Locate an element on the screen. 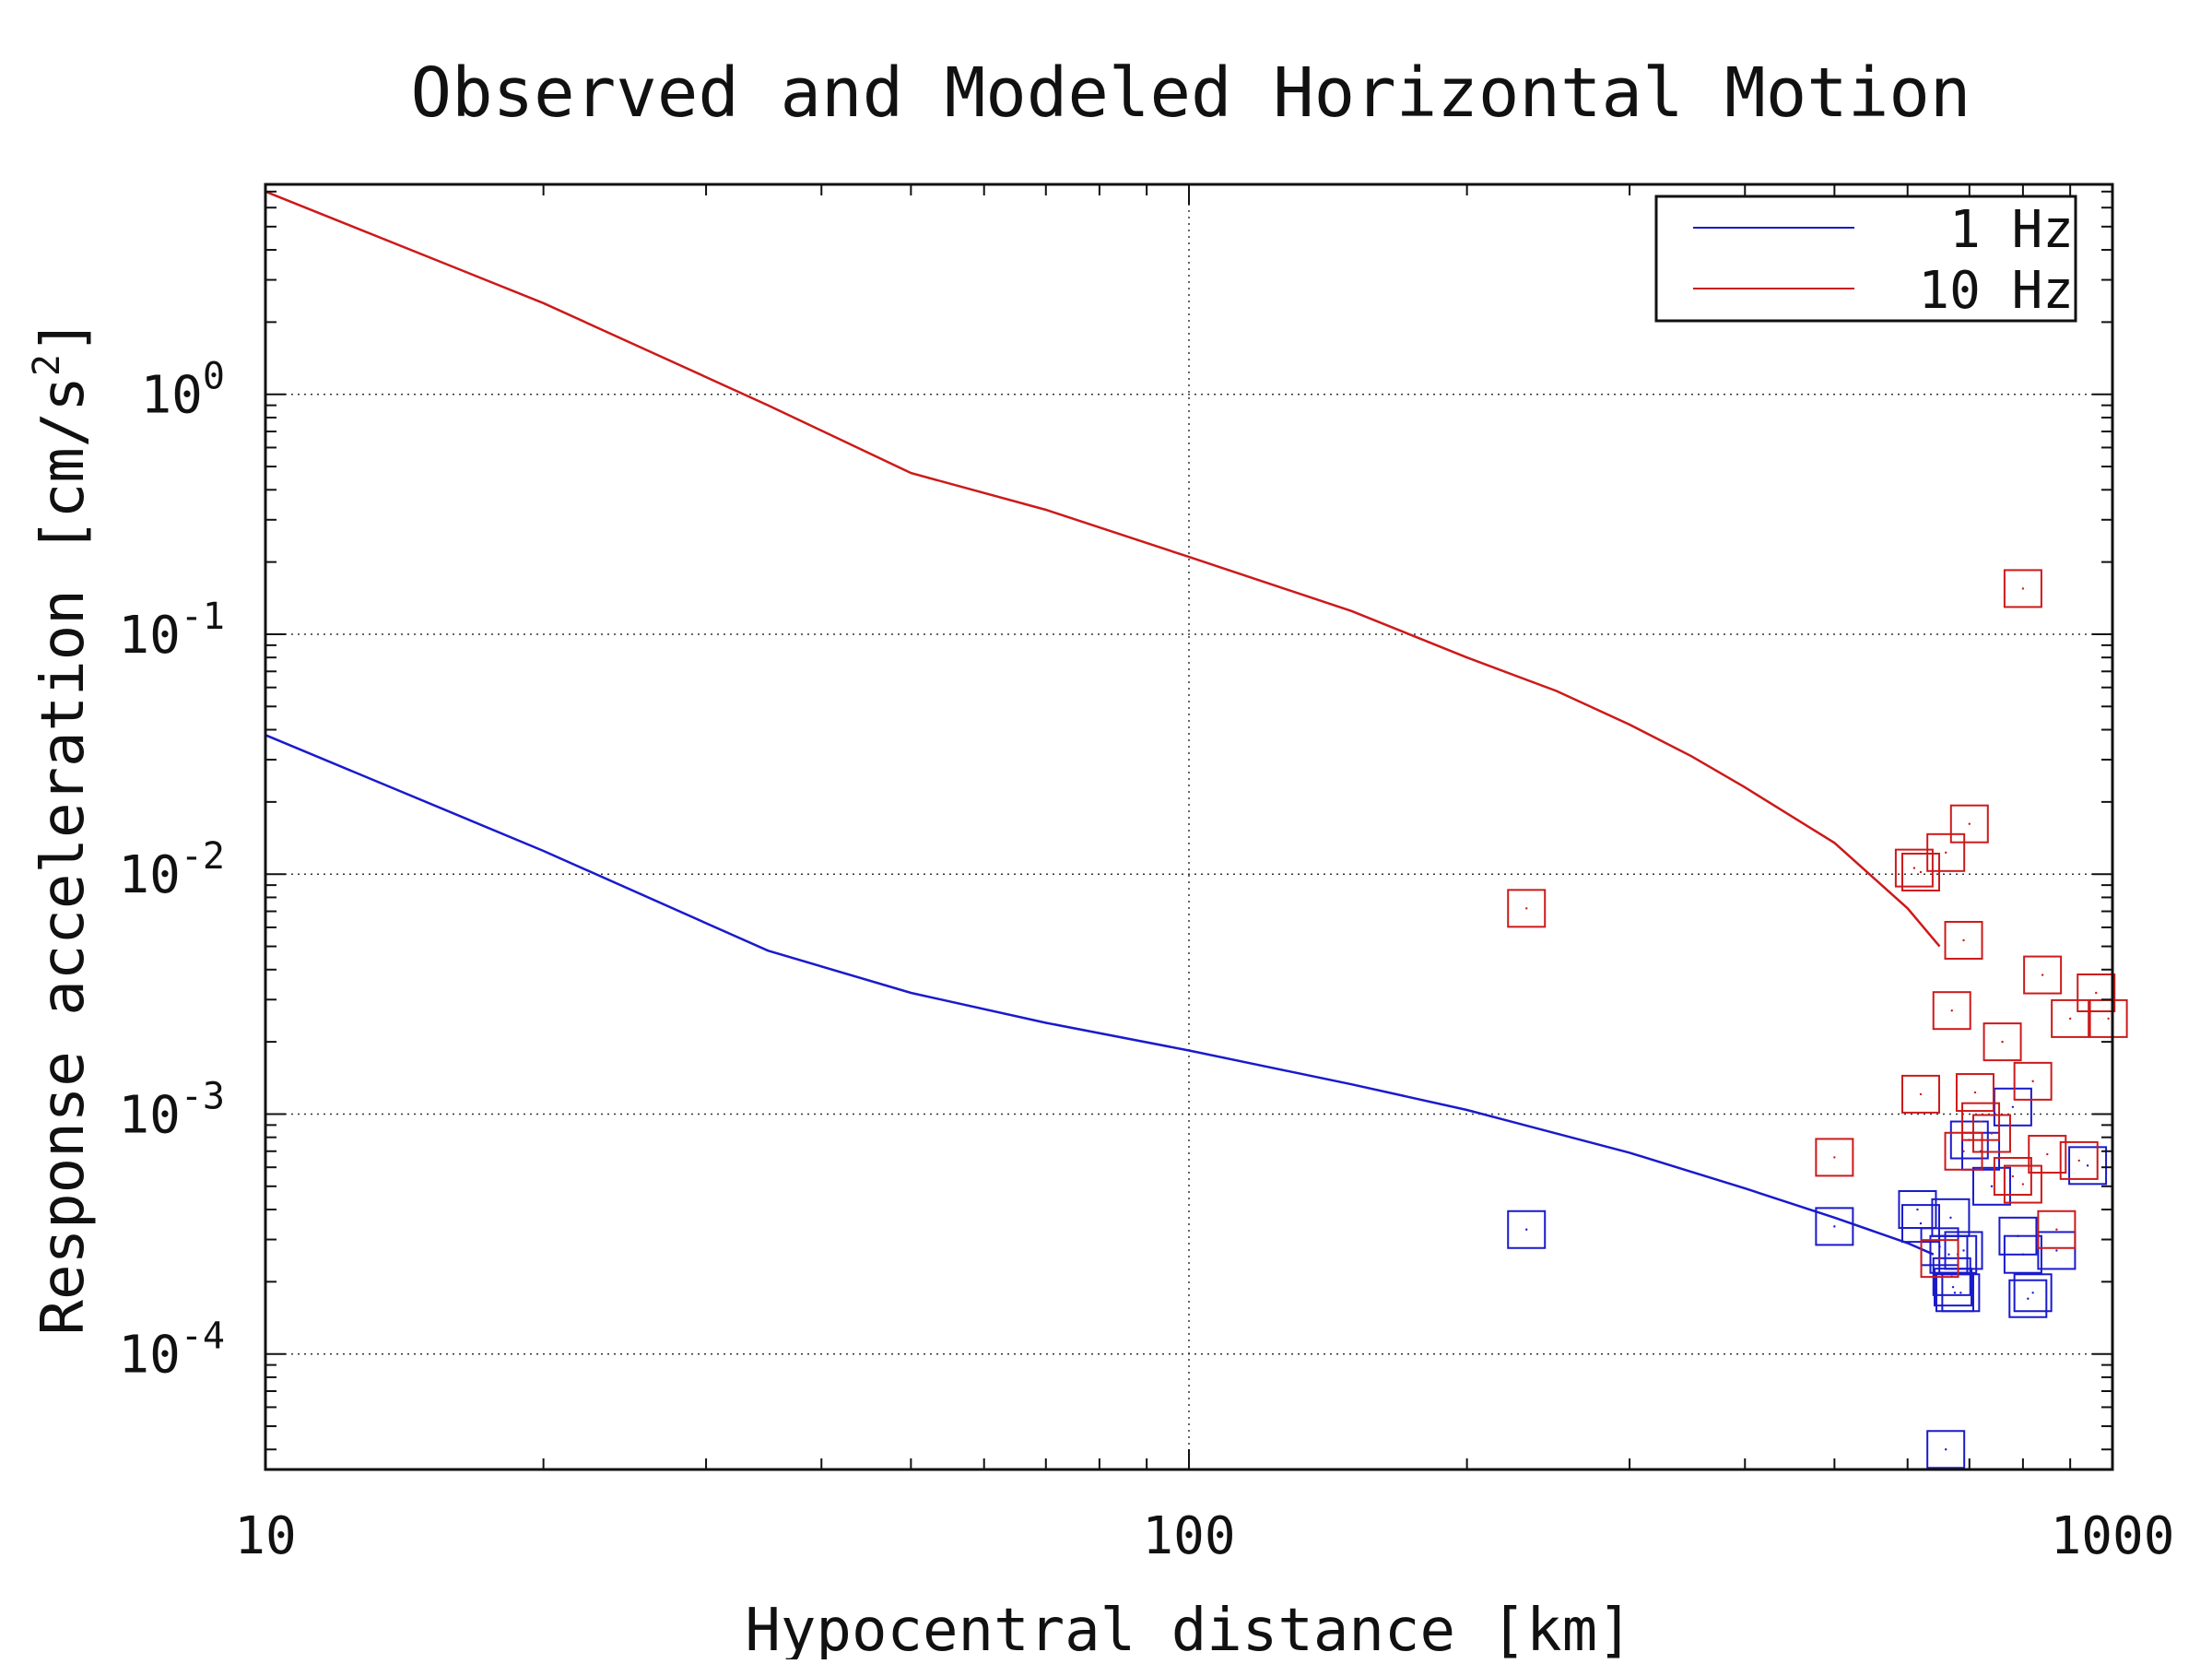  y-tick-exponent: -1 is located at coordinates (203, 617).